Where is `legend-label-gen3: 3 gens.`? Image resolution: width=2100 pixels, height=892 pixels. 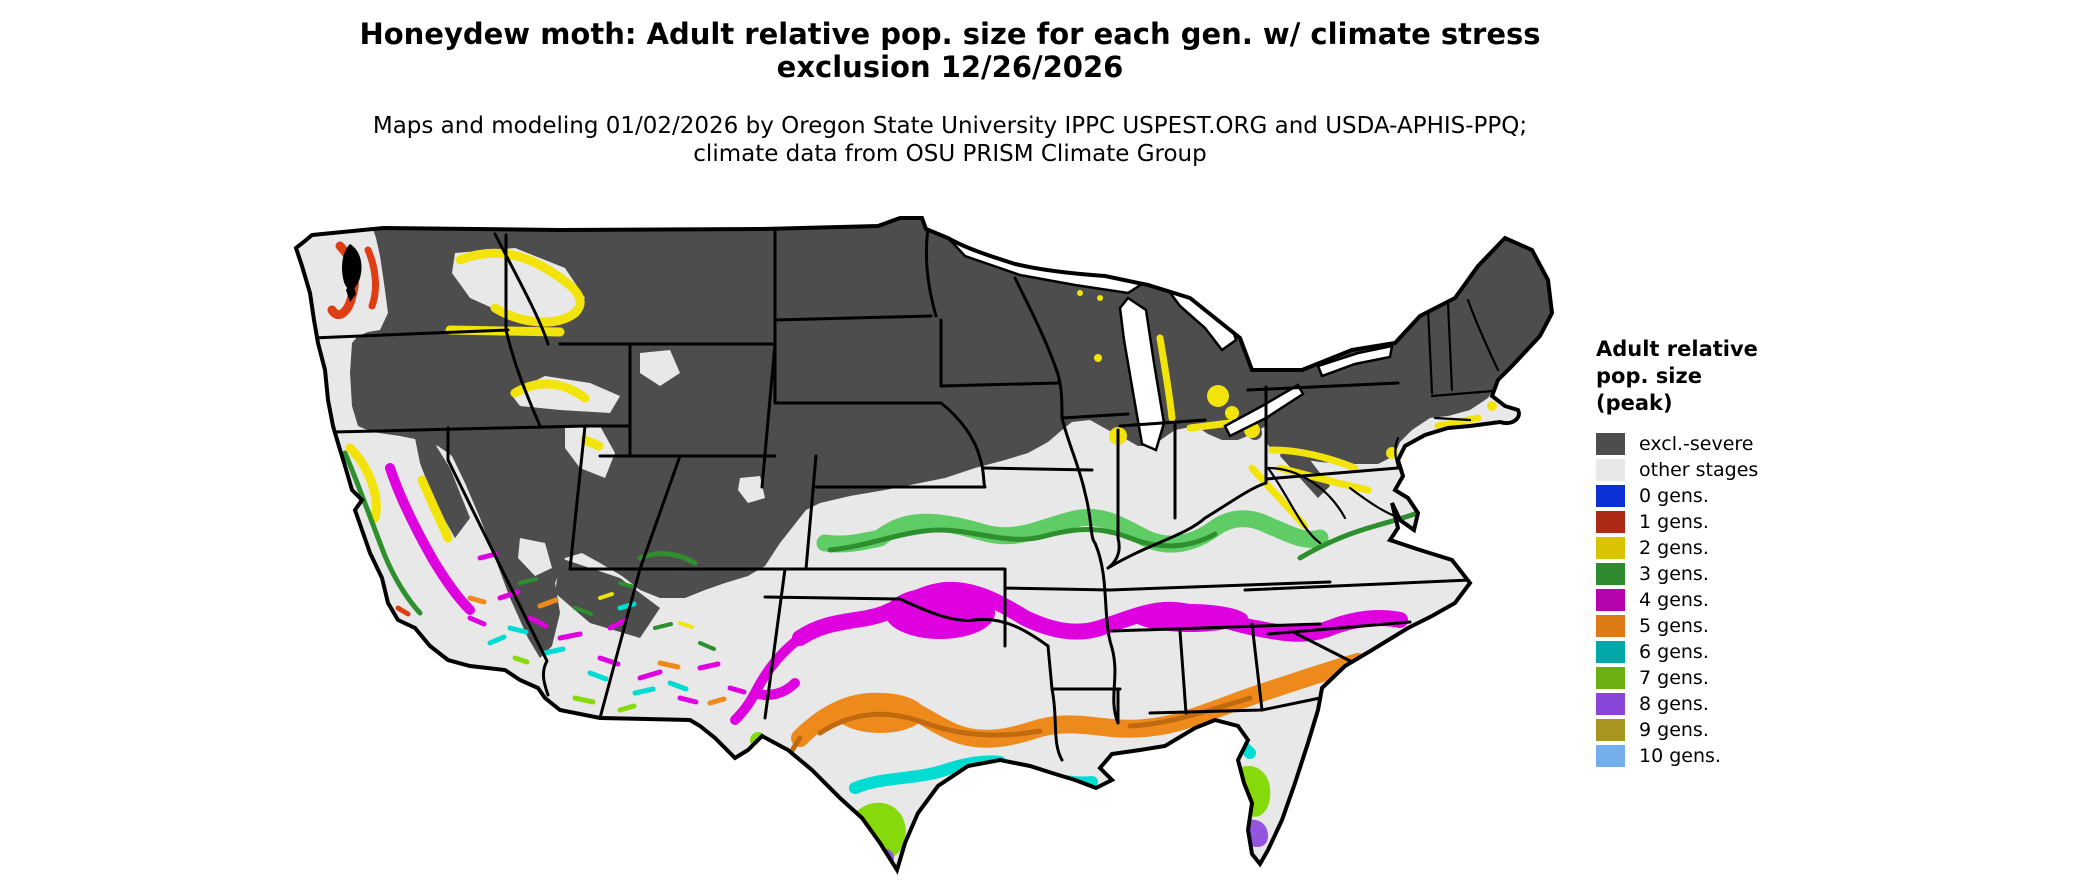 legend-label-gen3: 3 gens. is located at coordinates (1674, 574).